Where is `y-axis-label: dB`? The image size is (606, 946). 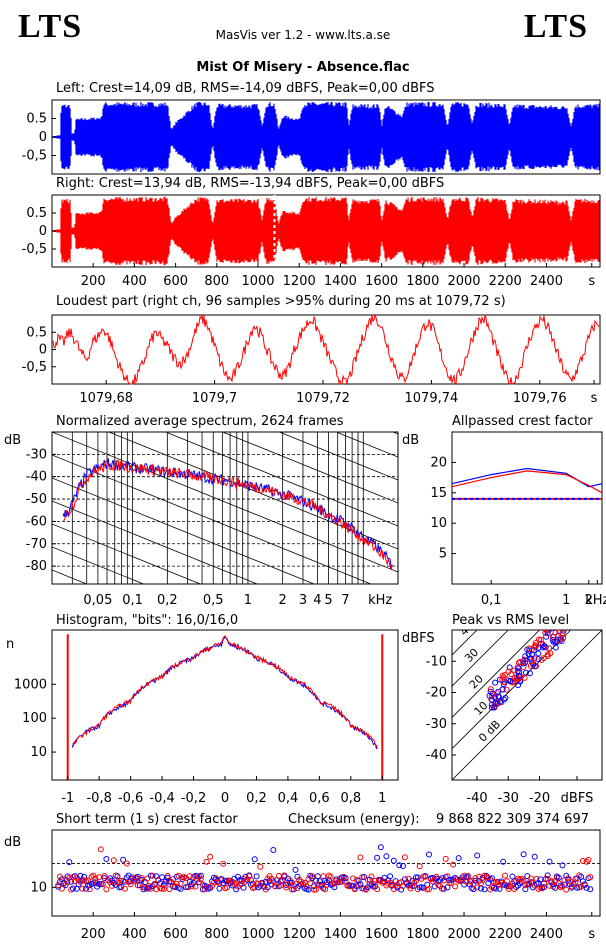 y-axis-label: dB is located at coordinates (410, 440).